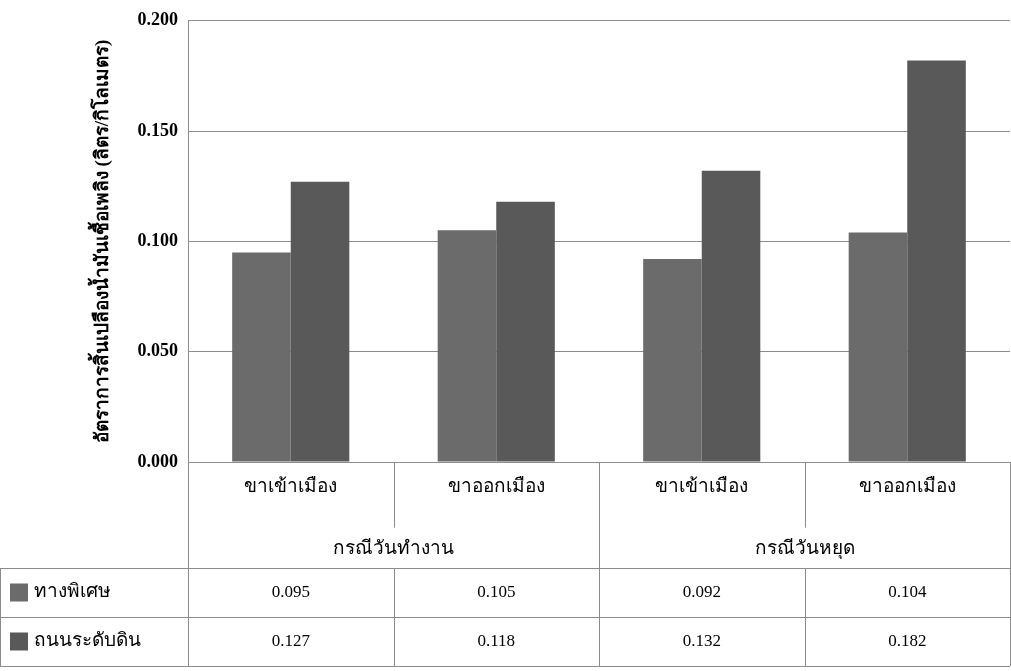 This screenshot has height=671, width=1011. Describe the element at coordinates (907, 640) in the screenshot. I see `data-label: 0.182` at that location.